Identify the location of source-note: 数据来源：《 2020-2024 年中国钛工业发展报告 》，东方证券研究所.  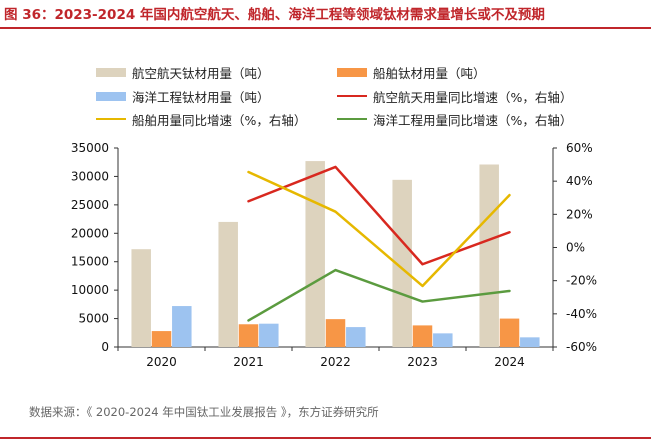
(204, 412).